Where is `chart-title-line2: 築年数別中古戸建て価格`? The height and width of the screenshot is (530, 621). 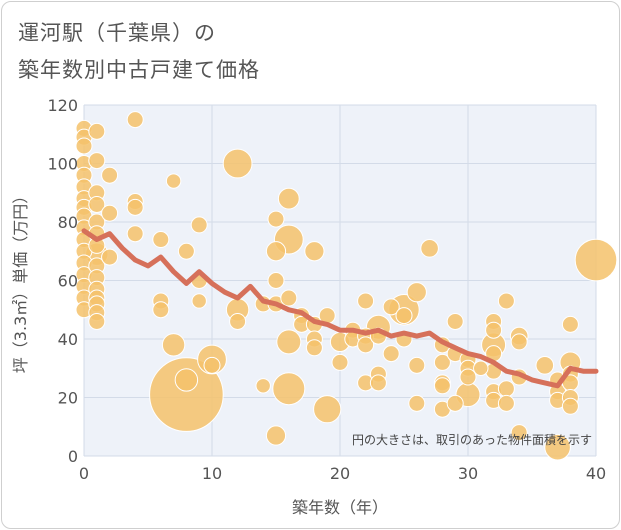 chart-title-line2: 築年数別中古戸建て価格 is located at coordinates (139, 70).